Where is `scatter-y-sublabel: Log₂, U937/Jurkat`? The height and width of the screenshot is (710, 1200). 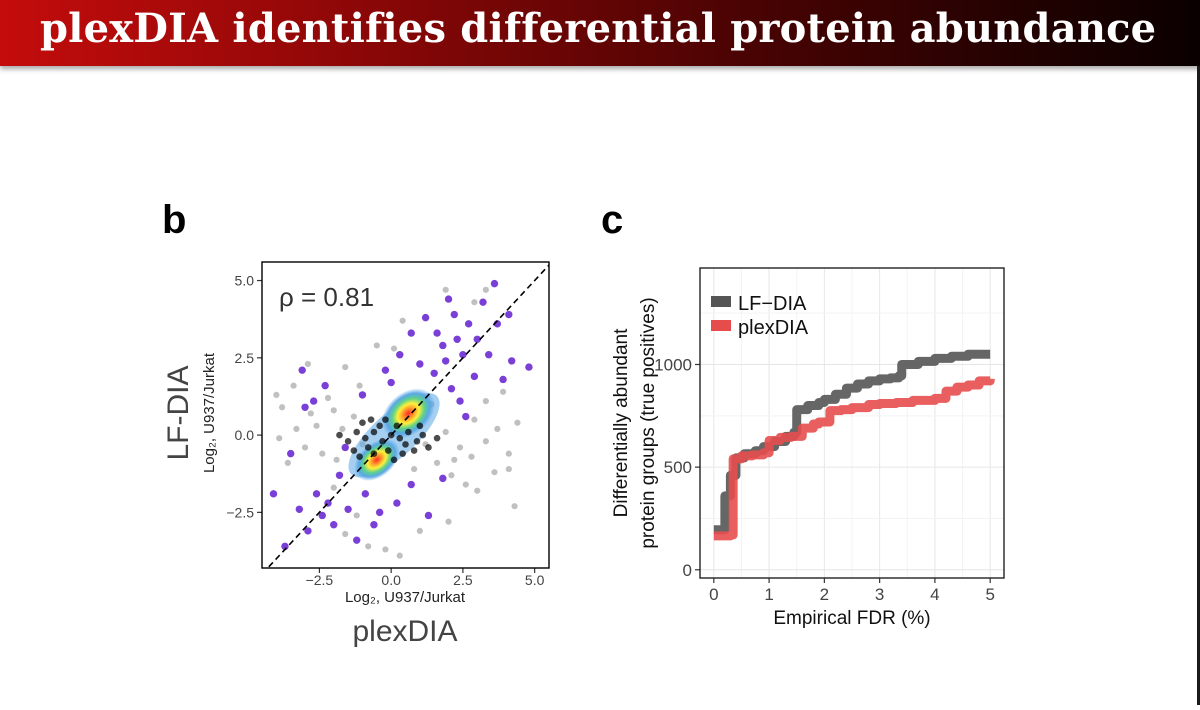 scatter-y-sublabel: Log₂, U937/Jurkat is located at coordinates (209, 412).